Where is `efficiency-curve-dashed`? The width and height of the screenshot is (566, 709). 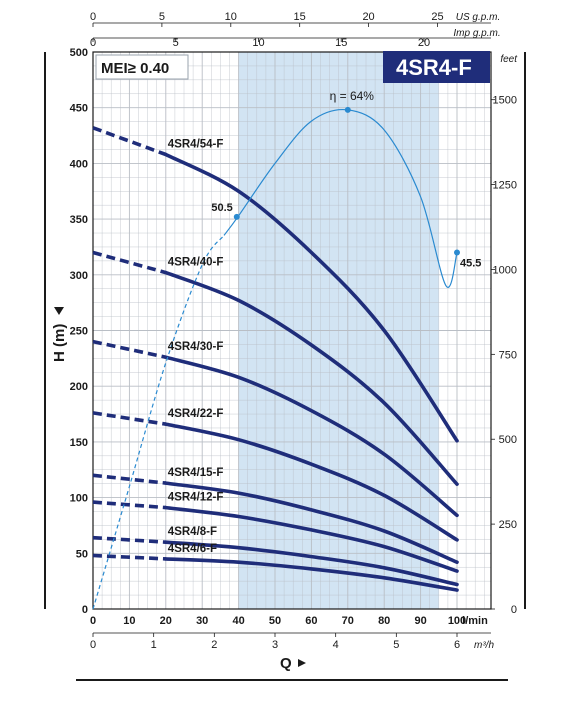
efficiency-curve-dashed is located at coordinates (158, 422).